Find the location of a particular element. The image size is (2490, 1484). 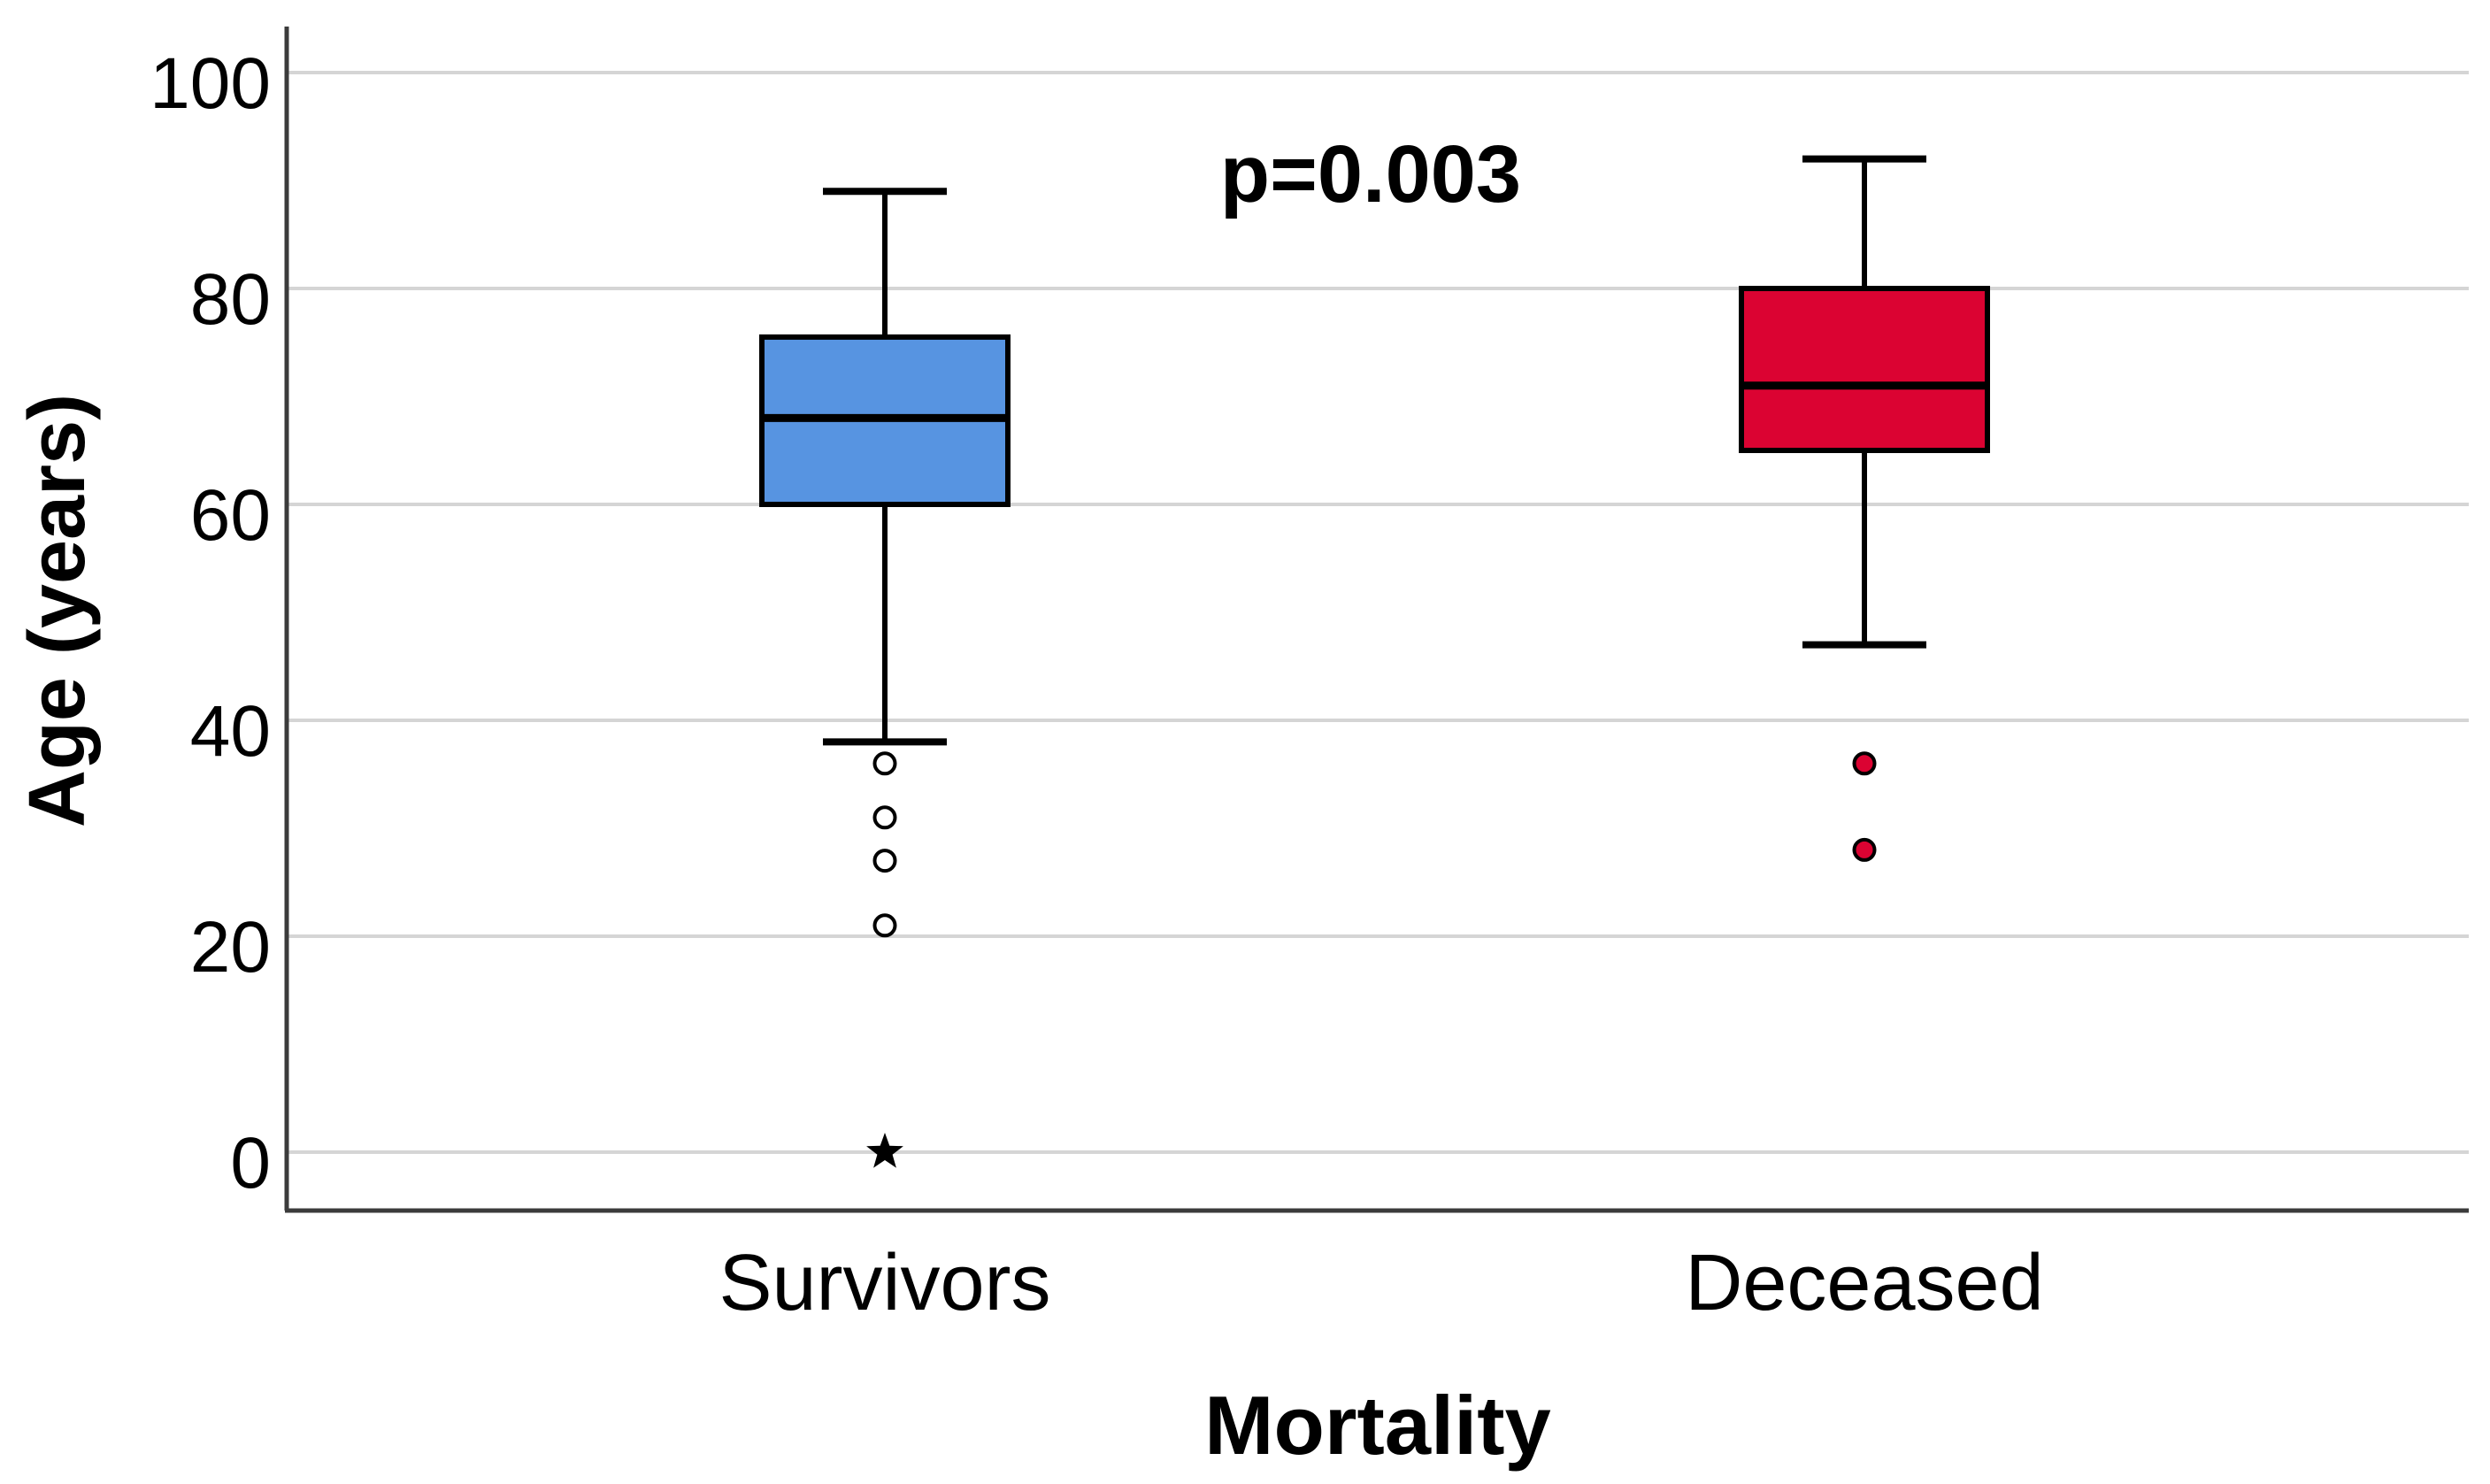

box-group-survivors is located at coordinates (885, 678).